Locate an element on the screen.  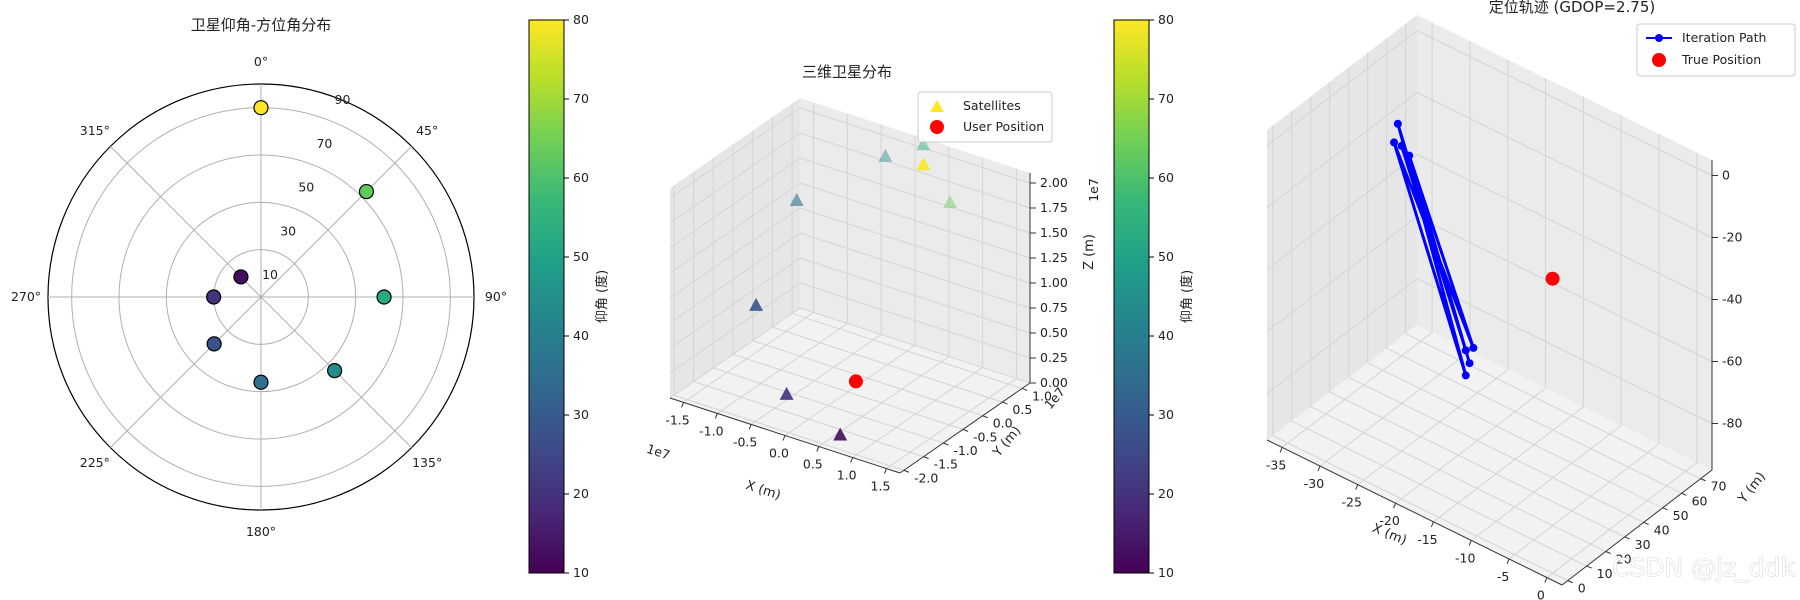
polar-angle-tick-label: 270° is located at coordinates (26, 296).